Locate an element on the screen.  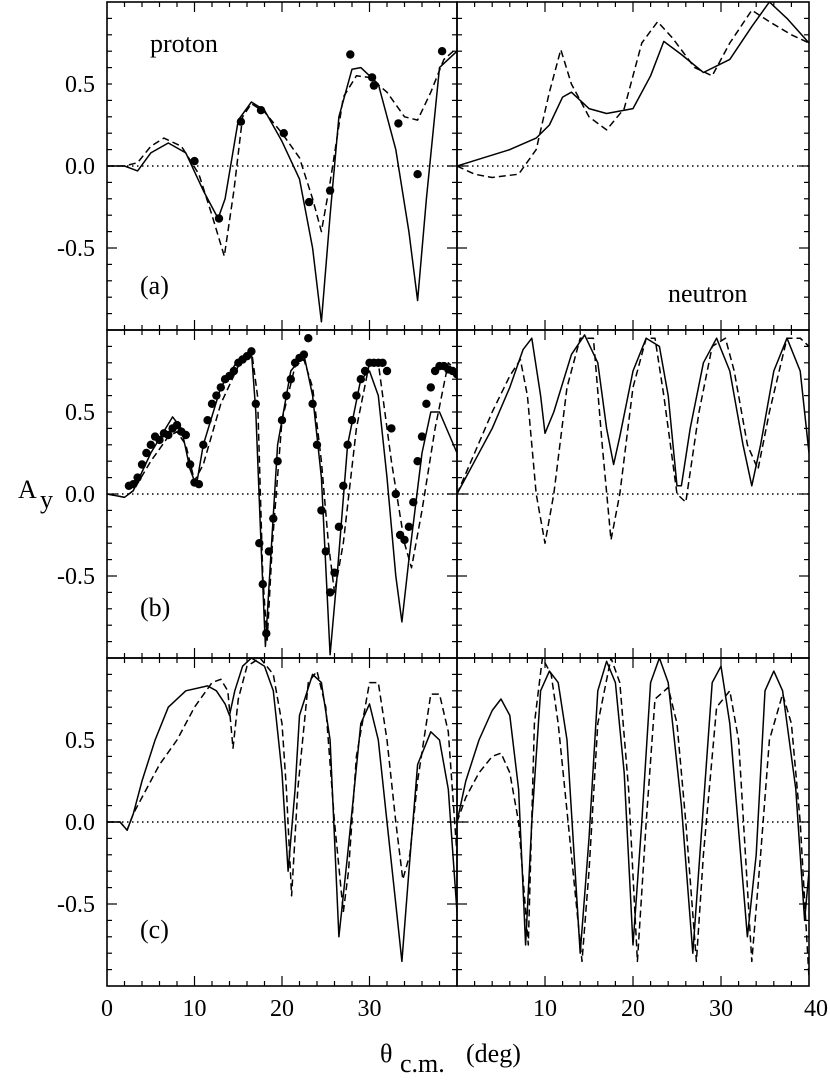
y-axis-label-sub: y is located at coordinates (46, 499).